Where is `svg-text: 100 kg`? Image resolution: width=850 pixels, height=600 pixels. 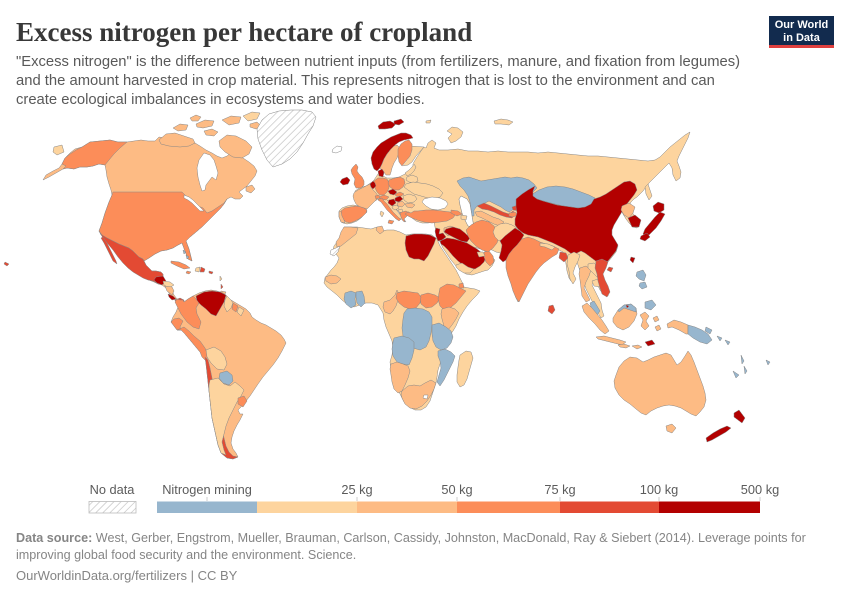 svg-text: 100 kg is located at coordinates (659, 489).